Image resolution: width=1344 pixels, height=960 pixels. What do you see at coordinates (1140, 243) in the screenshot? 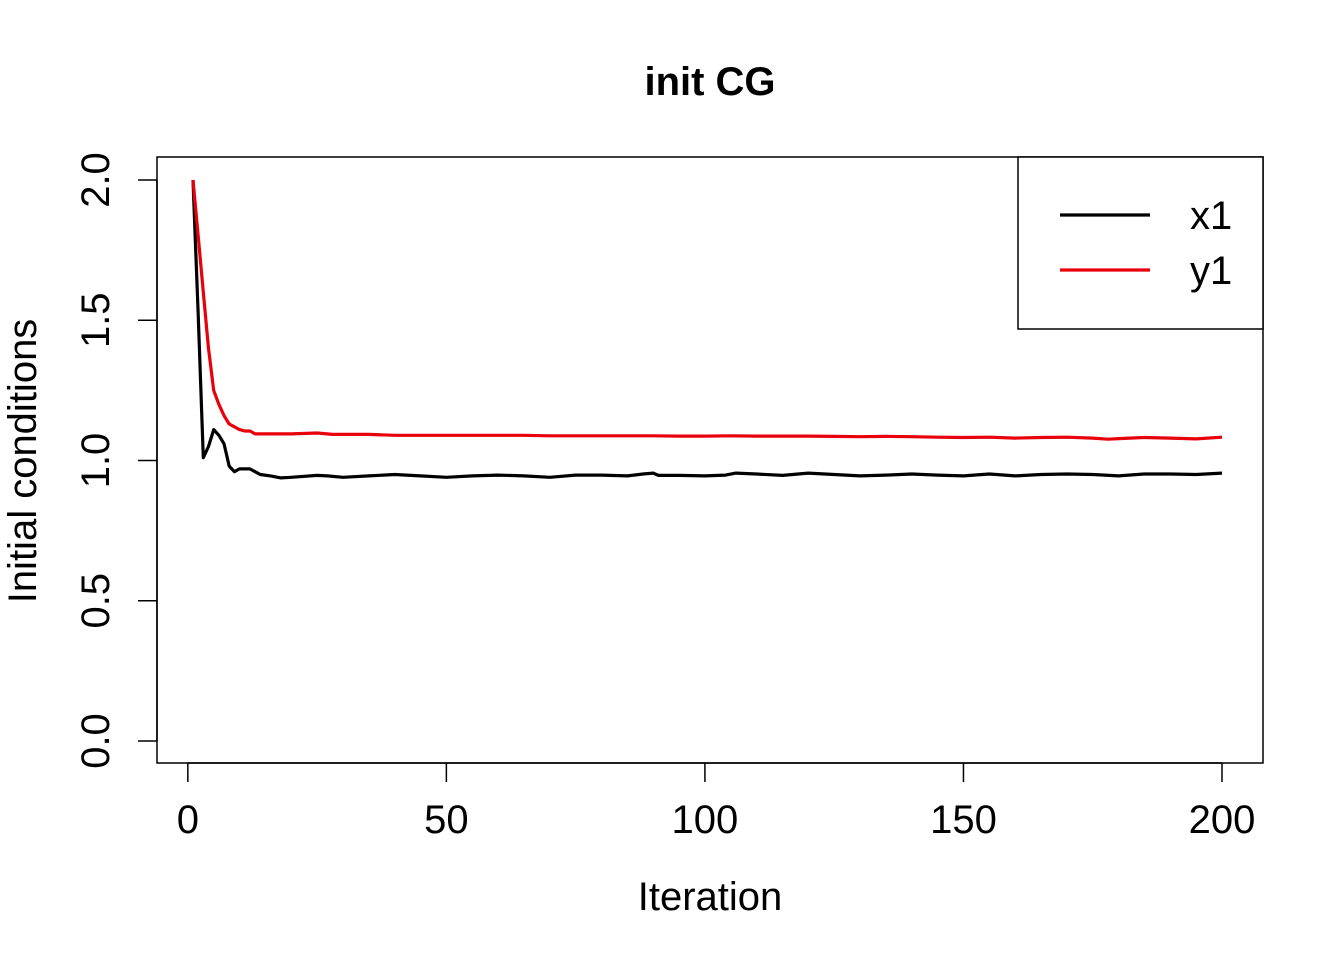
I see `legend-box` at bounding box center [1140, 243].